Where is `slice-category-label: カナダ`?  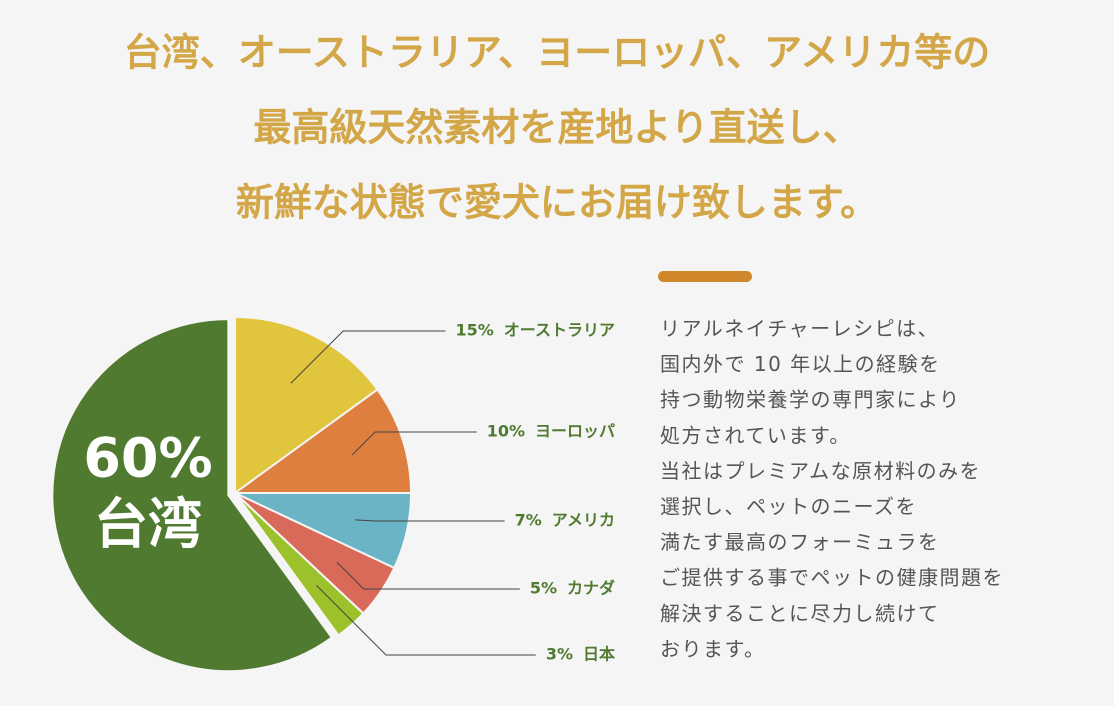 slice-category-label: カナダ is located at coordinates (591, 588).